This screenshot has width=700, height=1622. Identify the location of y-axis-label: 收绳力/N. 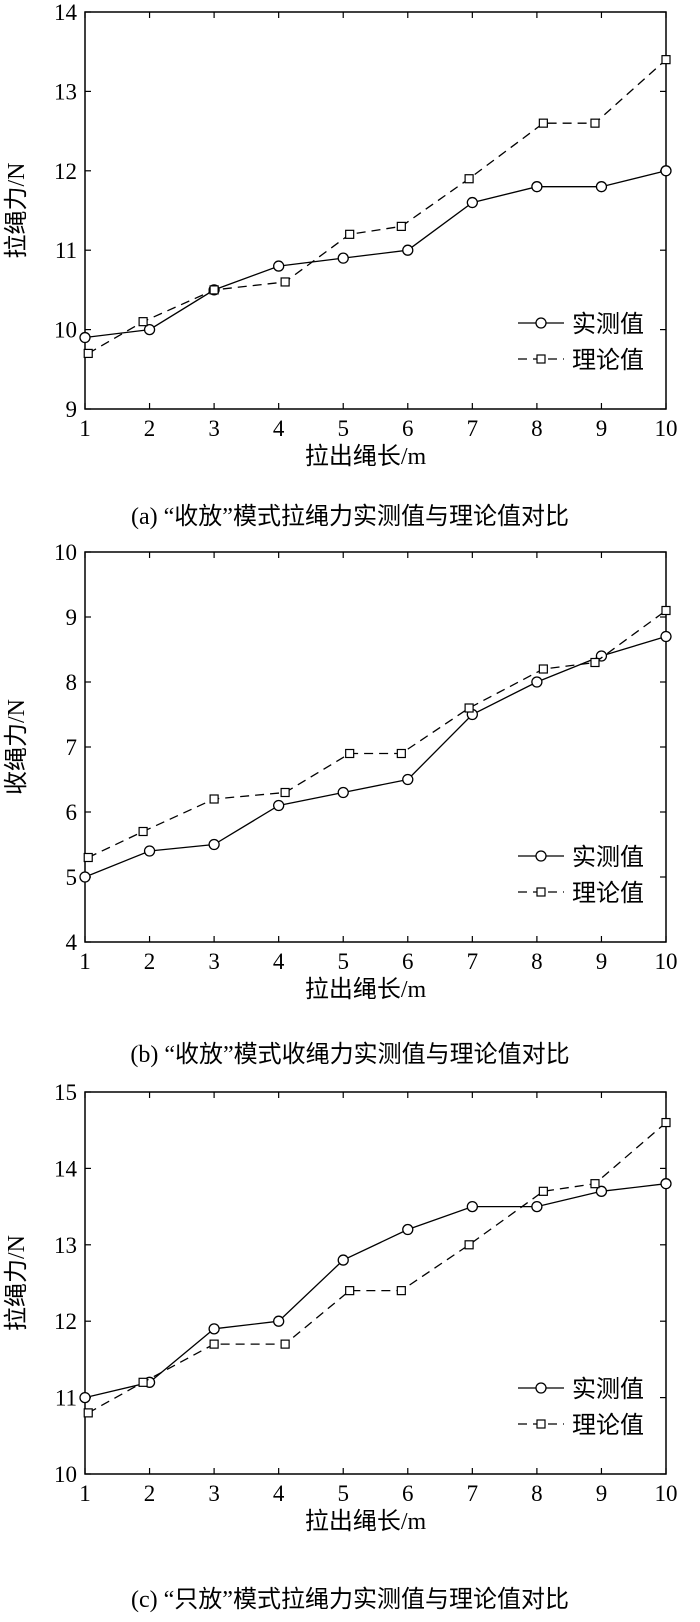
(16, 747).